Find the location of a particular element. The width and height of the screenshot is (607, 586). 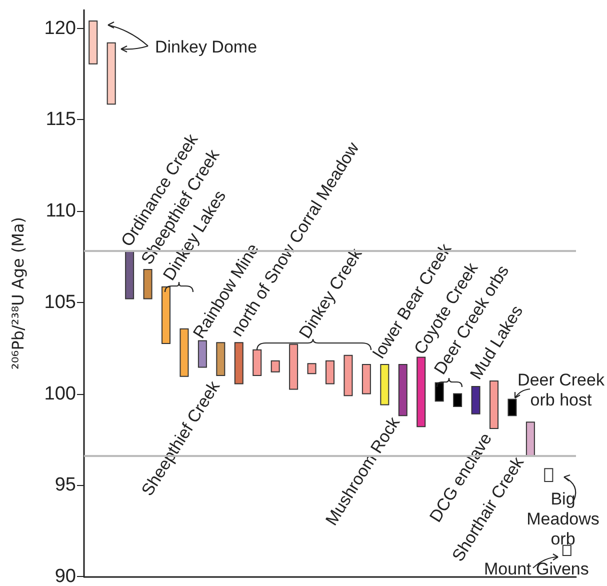

y-tick-label: 105 is located at coordinates (60, 302).